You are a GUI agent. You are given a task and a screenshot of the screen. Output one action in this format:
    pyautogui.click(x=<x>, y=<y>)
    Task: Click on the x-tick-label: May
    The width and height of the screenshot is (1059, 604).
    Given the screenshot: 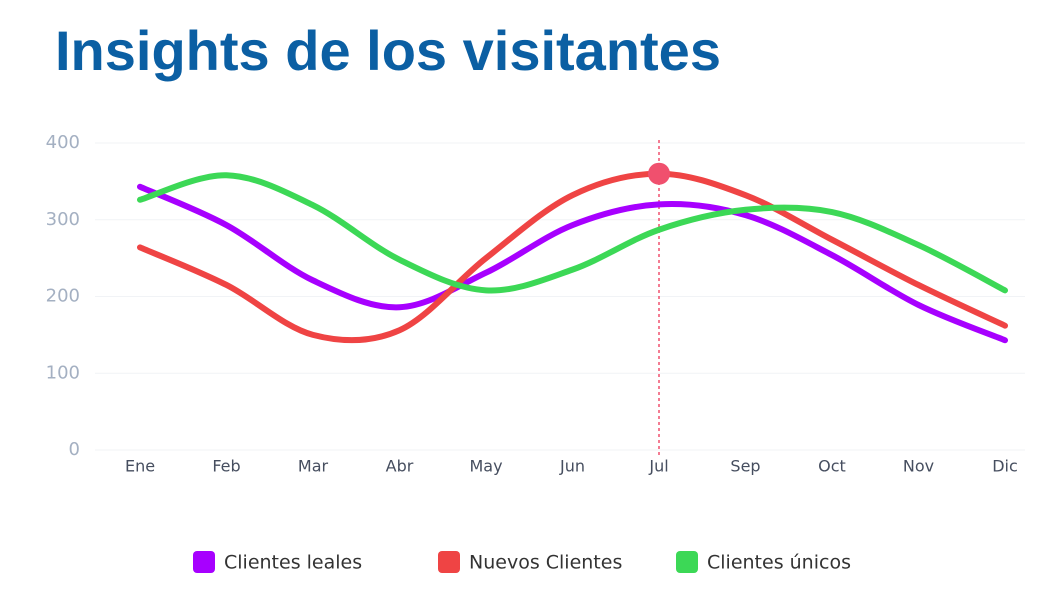 What is the action you would take?
    pyautogui.click(x=485, y=466)
    